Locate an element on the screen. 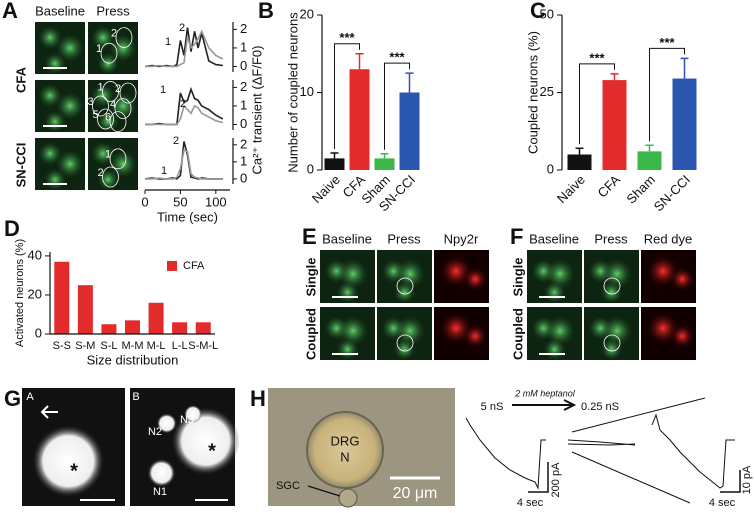 Image resolution: width=754 pixels, height=513 pixels. row-label: SN-CCI is located at coordinates (20, 165).